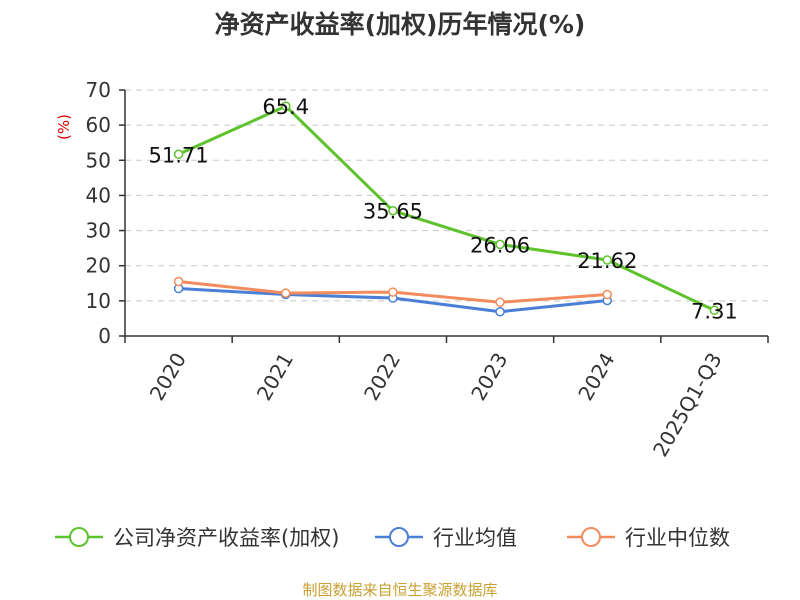 The height and width of the screenshot is (600, 800). I want to click on data-label: 51.71, so click(179, 155).